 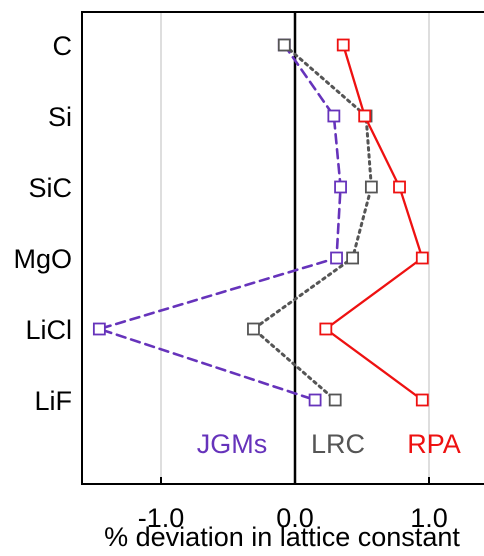 What do you see at coordinates (422, 400) in the screenshot?
I see `marker-rpa-lif` at bounding box center [422, 400].